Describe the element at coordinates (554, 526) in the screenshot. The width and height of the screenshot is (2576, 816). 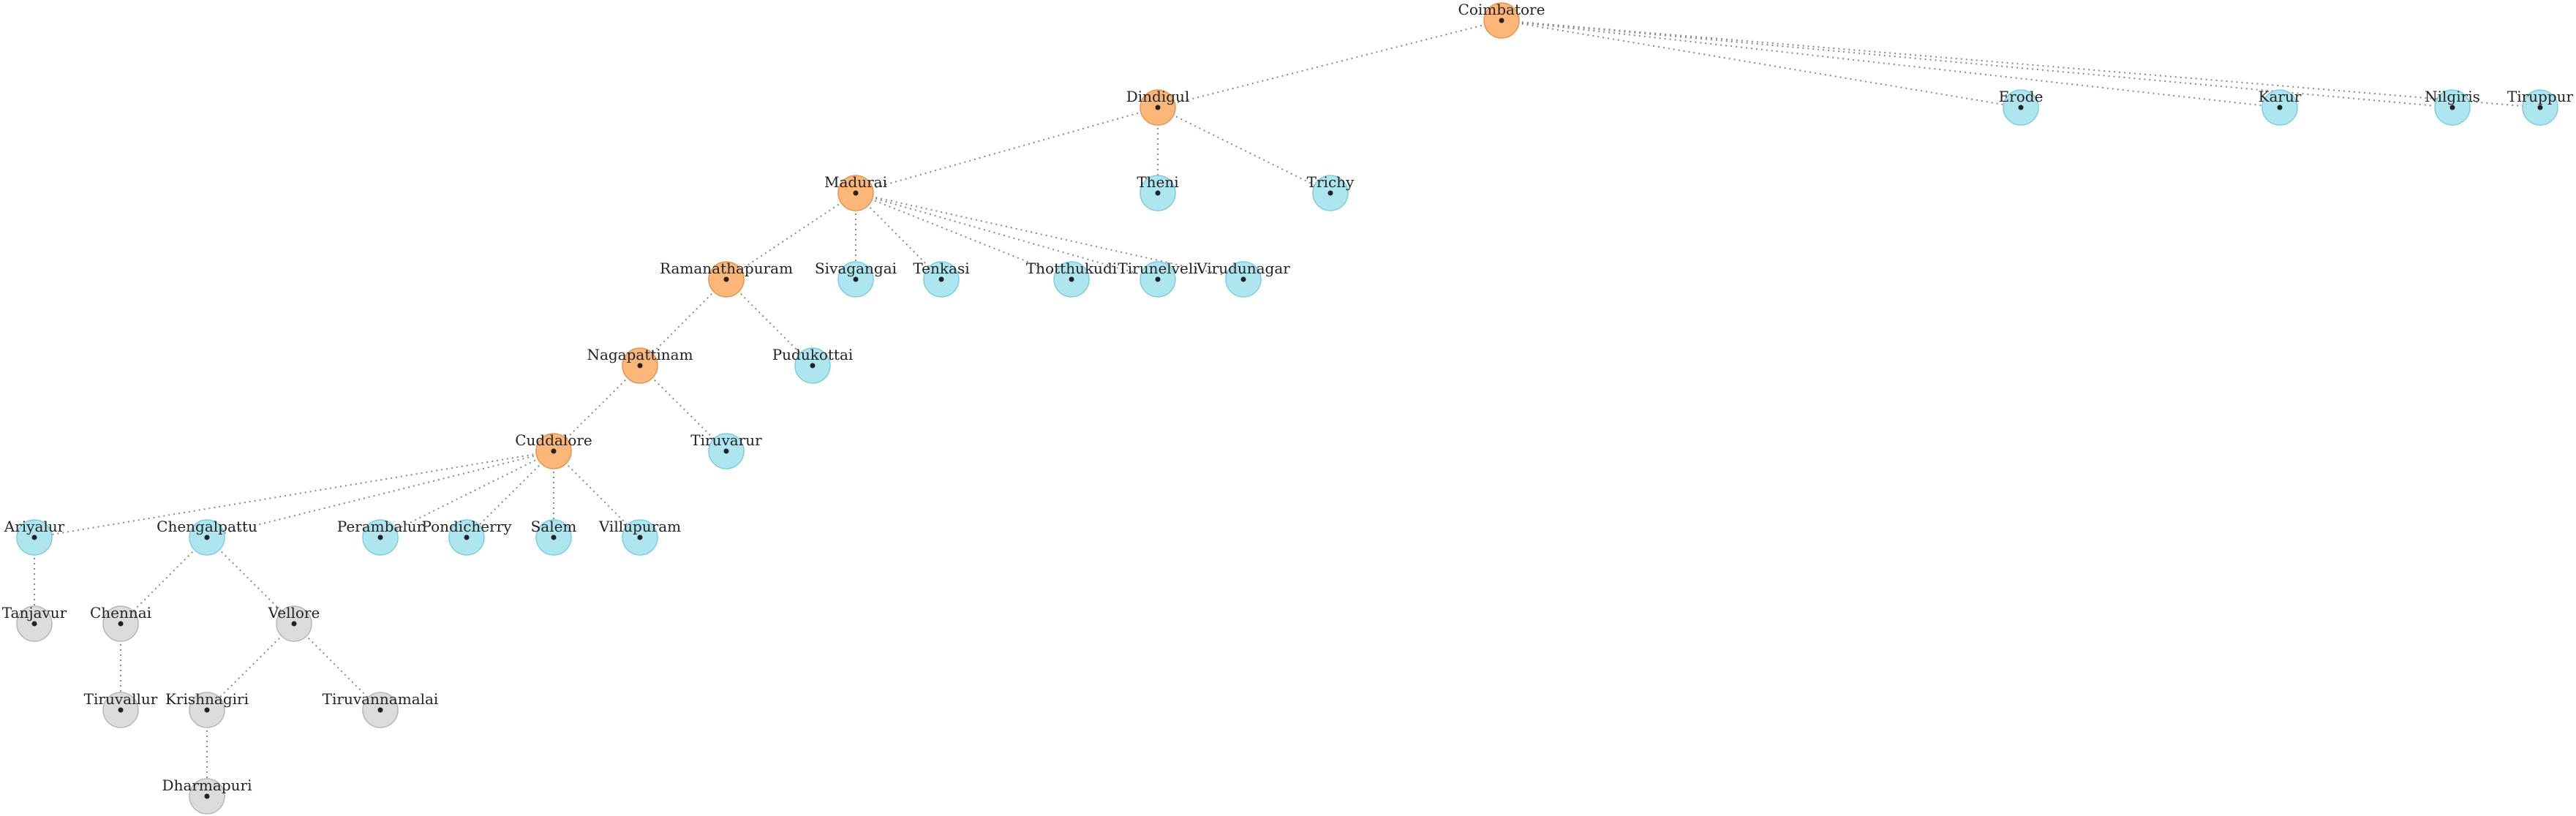
I see `node-label-salem: Salem` at that location.